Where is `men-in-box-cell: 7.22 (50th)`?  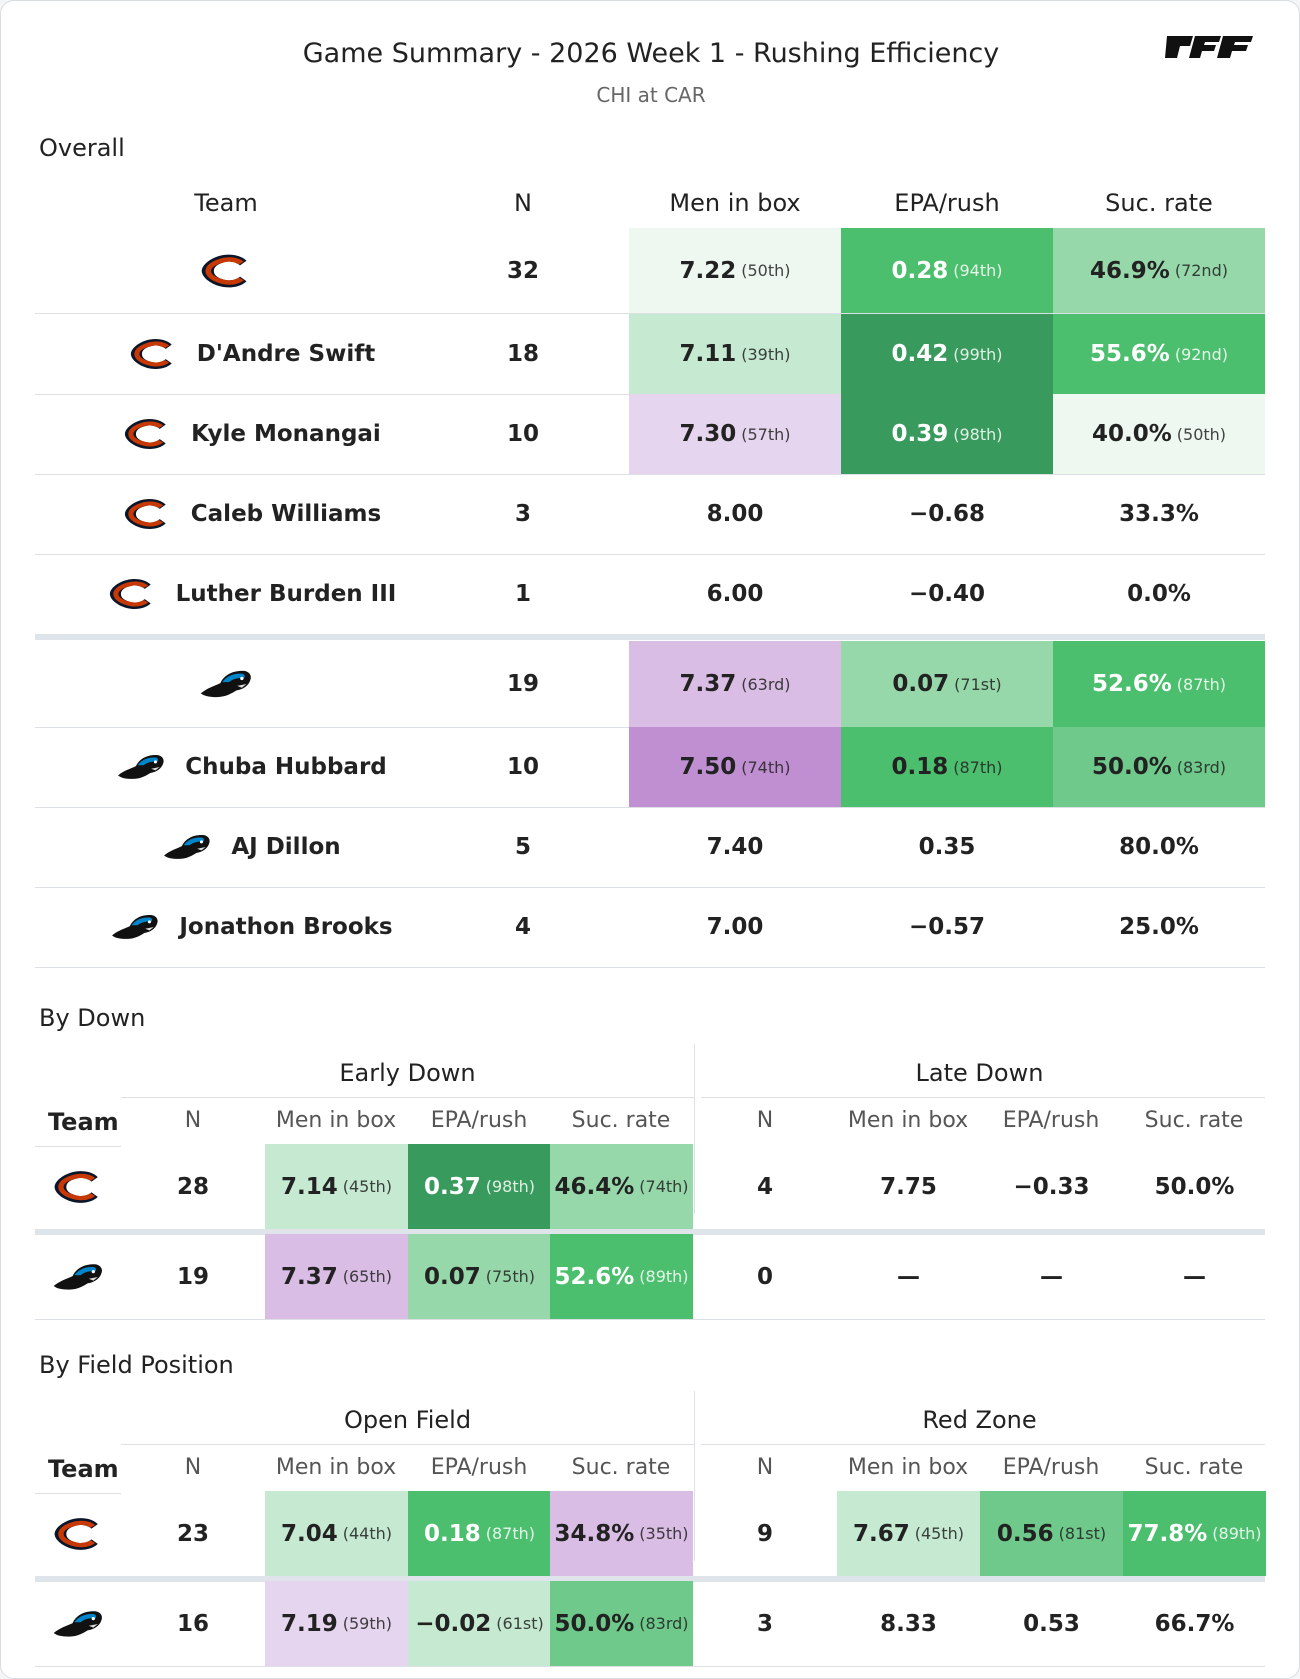
men-in-box-cell: 7.22 (50th) is located at coordinates (735, 270).